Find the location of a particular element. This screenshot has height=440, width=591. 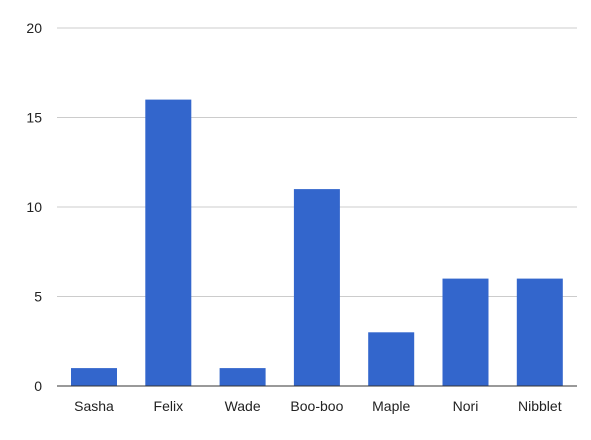

y-axis-tick-labels: 0 5 10 15 20 is located at coordinates (34, 207).